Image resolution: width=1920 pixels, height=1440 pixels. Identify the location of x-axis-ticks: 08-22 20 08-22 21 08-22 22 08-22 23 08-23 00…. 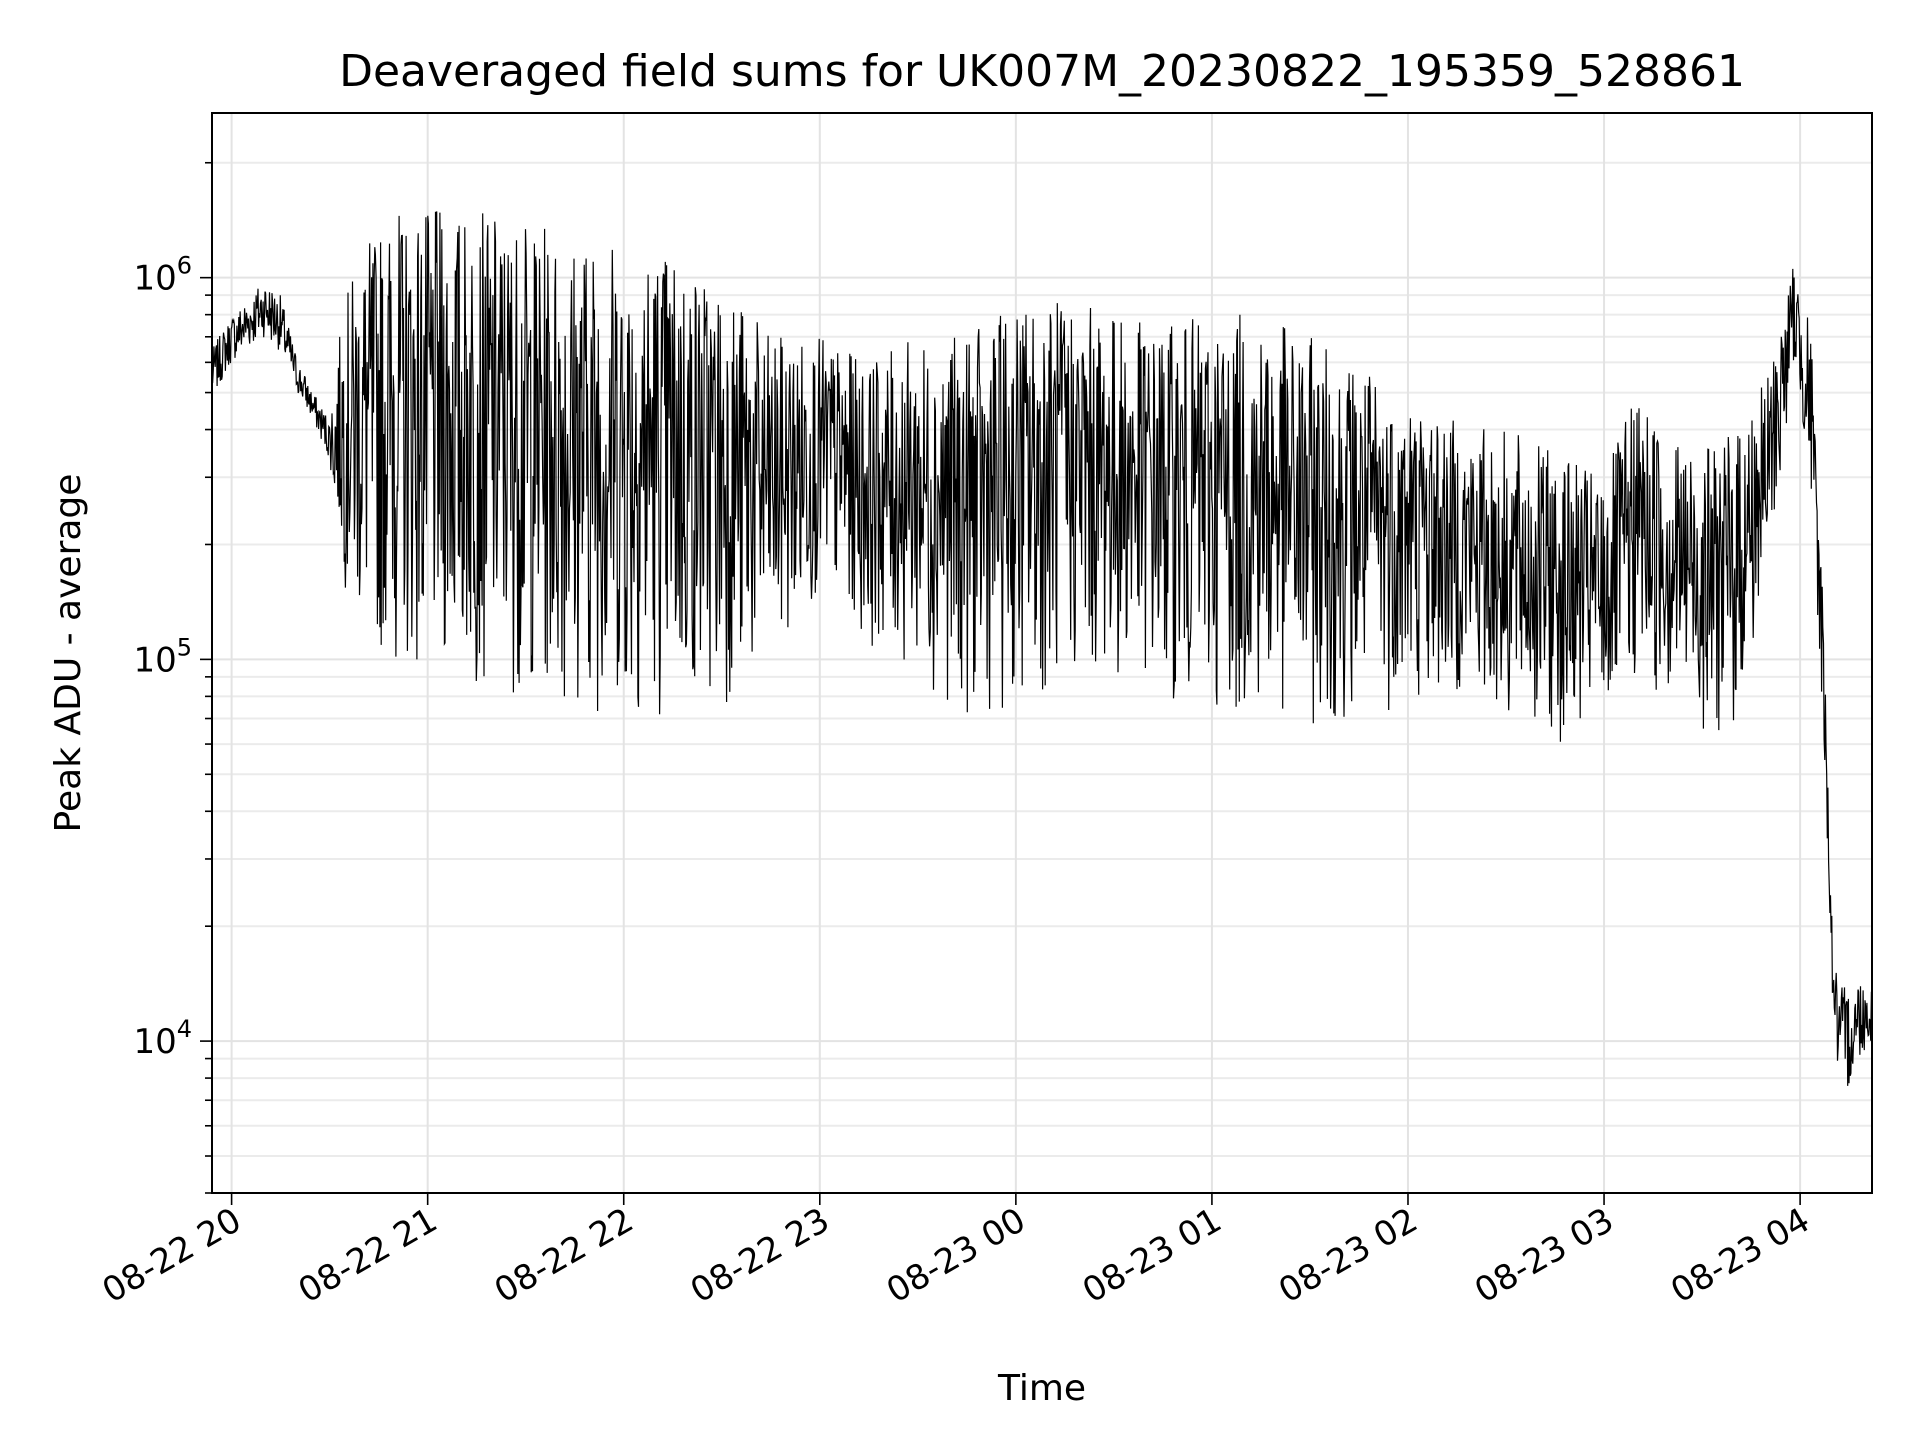
(956, 1252).